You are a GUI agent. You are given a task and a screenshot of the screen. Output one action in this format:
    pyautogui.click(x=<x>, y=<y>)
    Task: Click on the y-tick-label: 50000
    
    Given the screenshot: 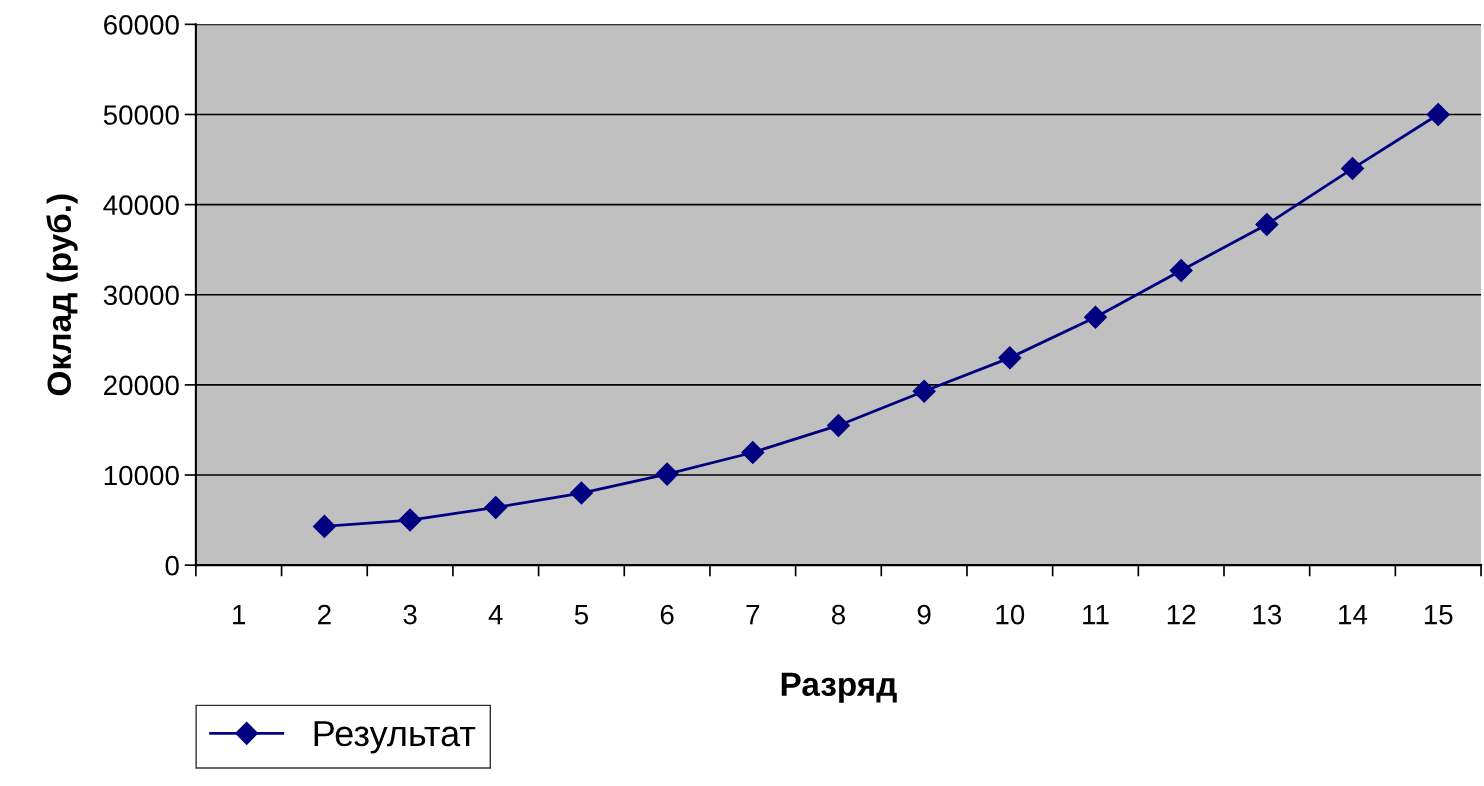 What is the action you would take?
    pyautogui.click(x=141, y=115)
    